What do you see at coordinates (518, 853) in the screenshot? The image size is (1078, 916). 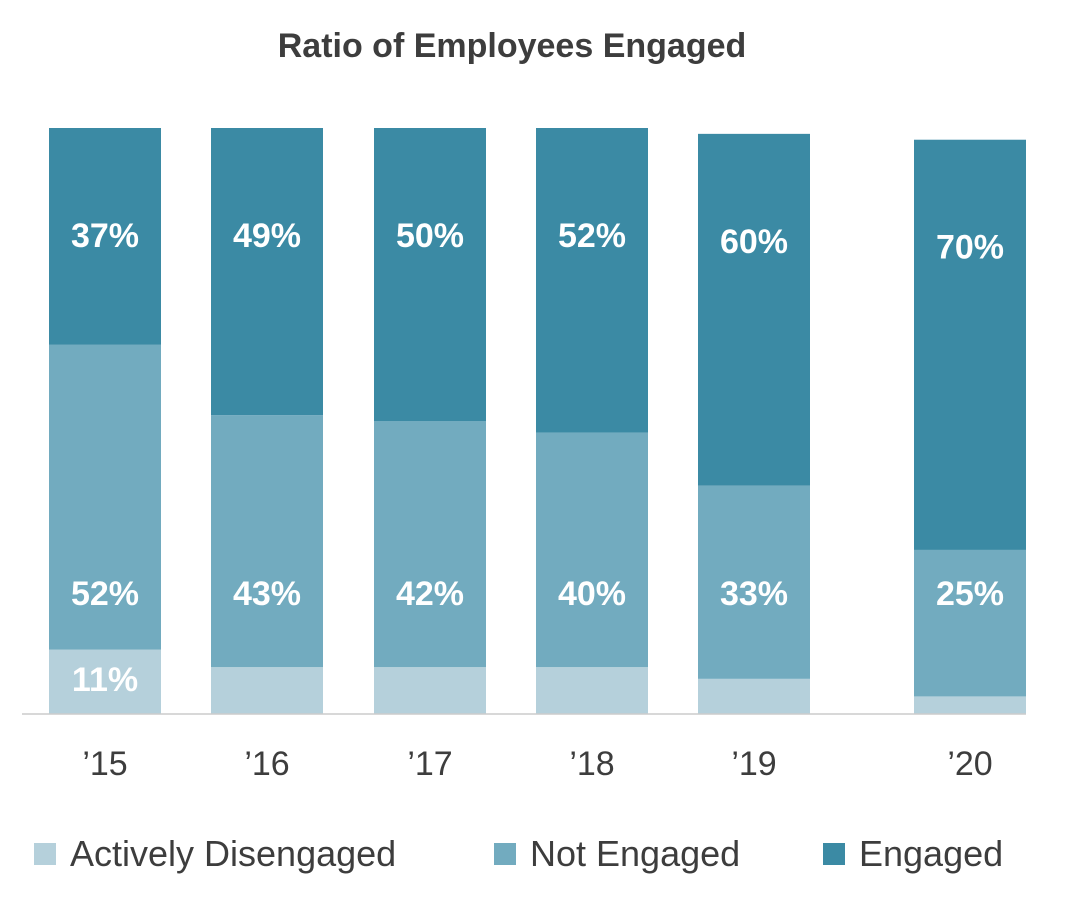 I see `legend: Actively Disengaged Not Engaged Engaged` at bounding box center [518, 853].